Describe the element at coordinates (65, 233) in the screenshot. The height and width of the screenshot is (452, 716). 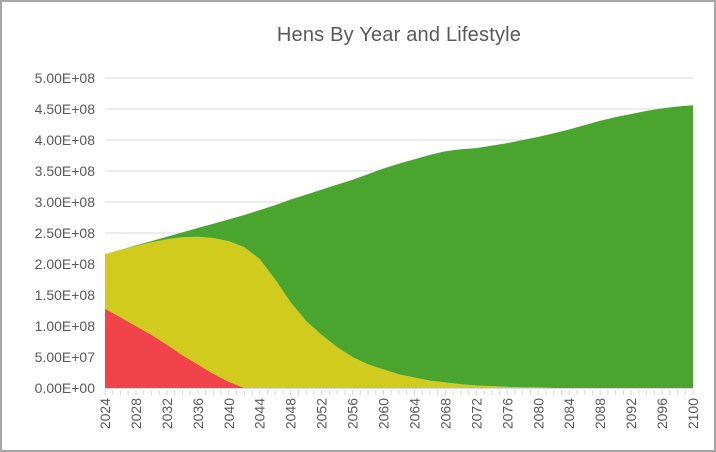
I see `y-axis-tick-label: 2.50E+08` at that location.